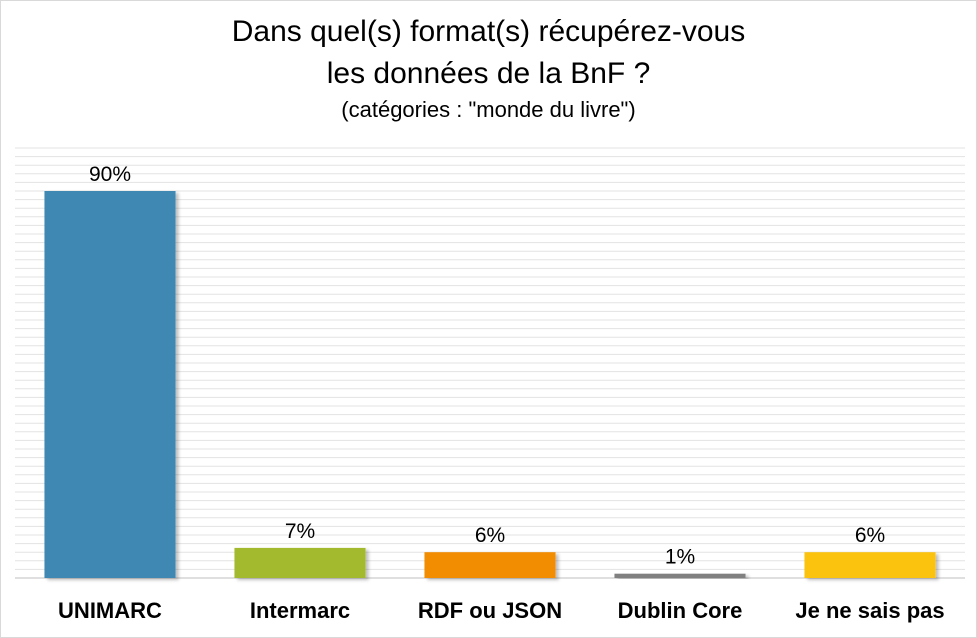 The width and height of the screenshot is (977, 638). I want to click on category-label: Dublin Core, so click(680, 610).